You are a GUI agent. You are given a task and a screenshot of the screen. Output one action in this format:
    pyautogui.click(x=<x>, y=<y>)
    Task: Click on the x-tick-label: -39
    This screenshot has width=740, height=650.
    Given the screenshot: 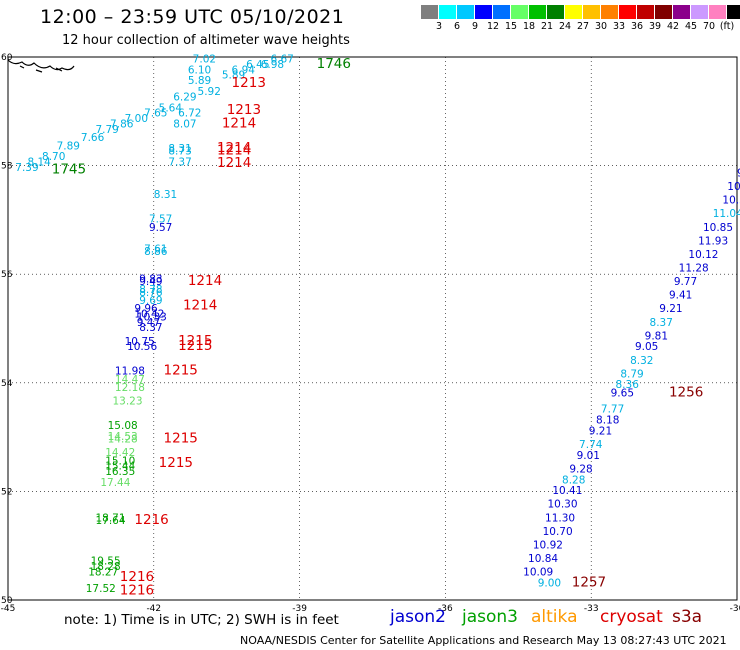 What is the action you would take?
    pyautogui.click(x=299, y=609)
    